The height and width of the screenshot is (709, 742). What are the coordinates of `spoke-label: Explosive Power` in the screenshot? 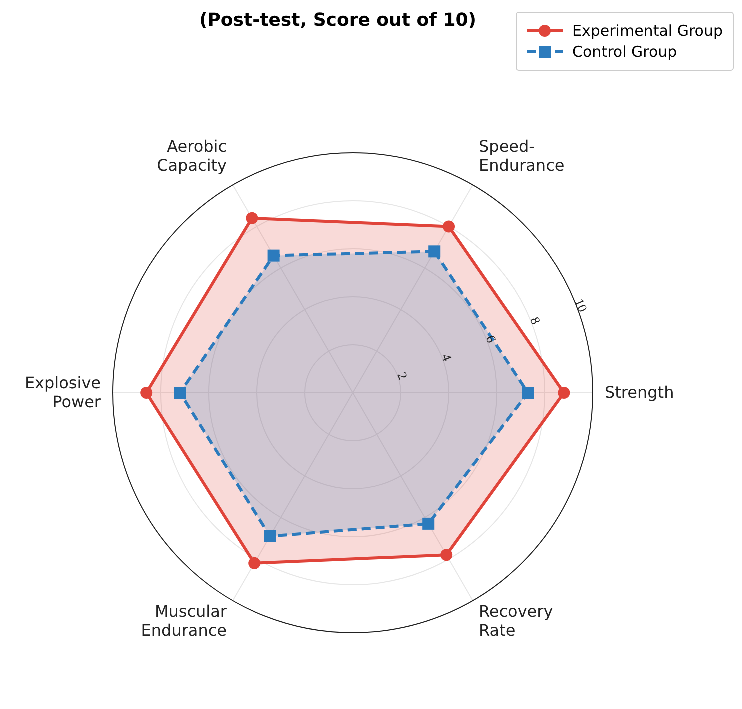 It's located at (63, 393).